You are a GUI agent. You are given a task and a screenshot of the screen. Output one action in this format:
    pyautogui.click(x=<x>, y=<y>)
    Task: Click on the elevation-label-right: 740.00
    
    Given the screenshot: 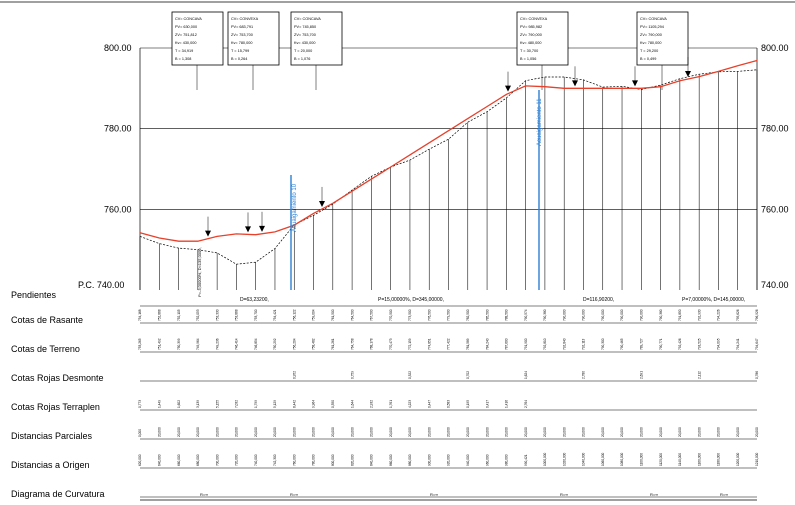 What is the action you would take?
    pyautogui.click(x=775, y=285)
    